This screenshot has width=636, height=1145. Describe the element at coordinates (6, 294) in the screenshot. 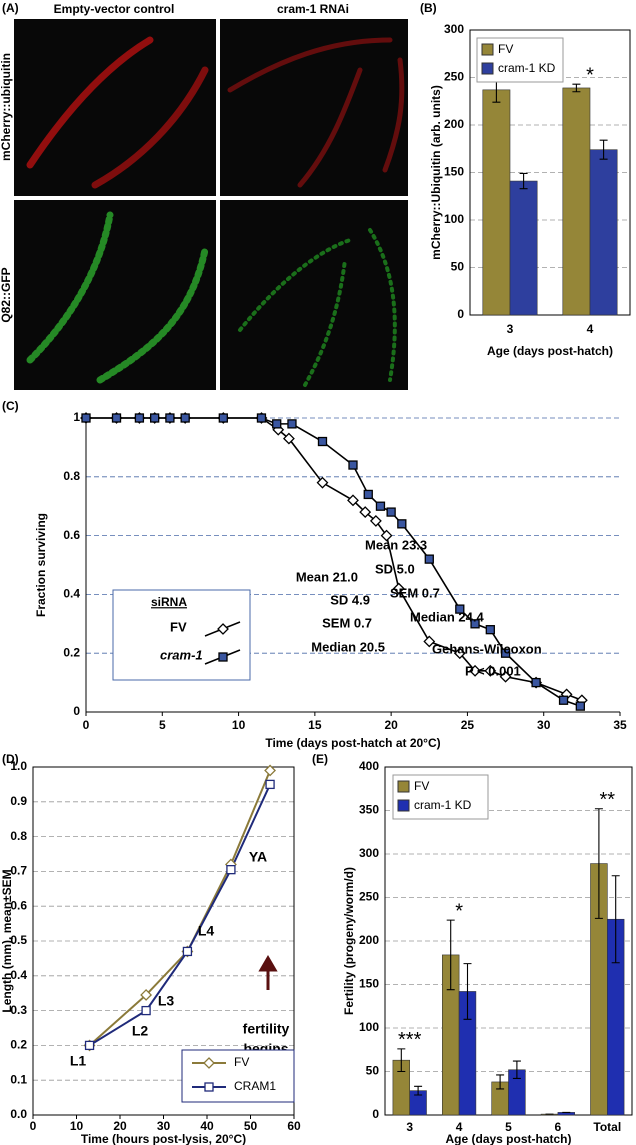

I see `row-label: Q82::GFP` at that location.